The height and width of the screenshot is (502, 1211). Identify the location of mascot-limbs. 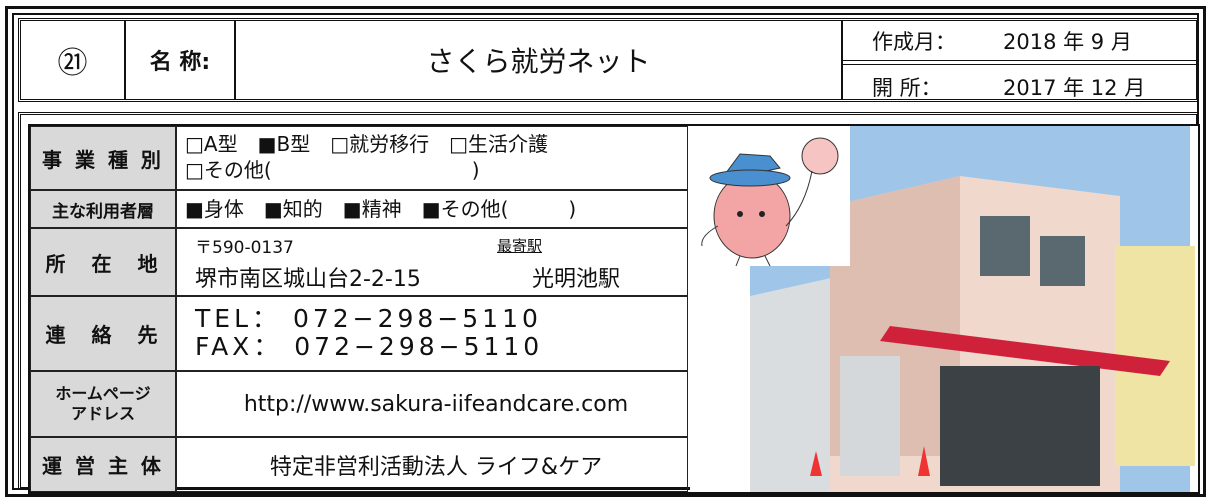
(757, 218).